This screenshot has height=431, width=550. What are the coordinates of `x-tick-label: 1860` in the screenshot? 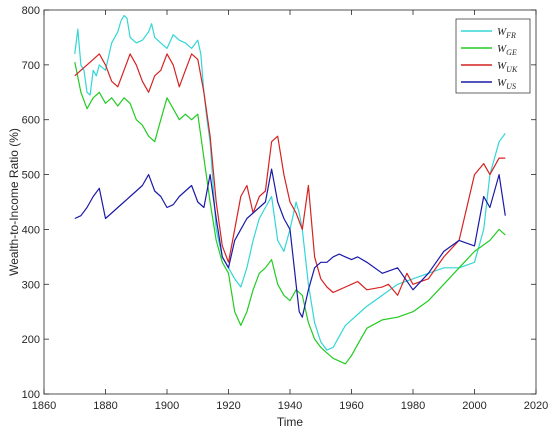 It's located at (44, 406).